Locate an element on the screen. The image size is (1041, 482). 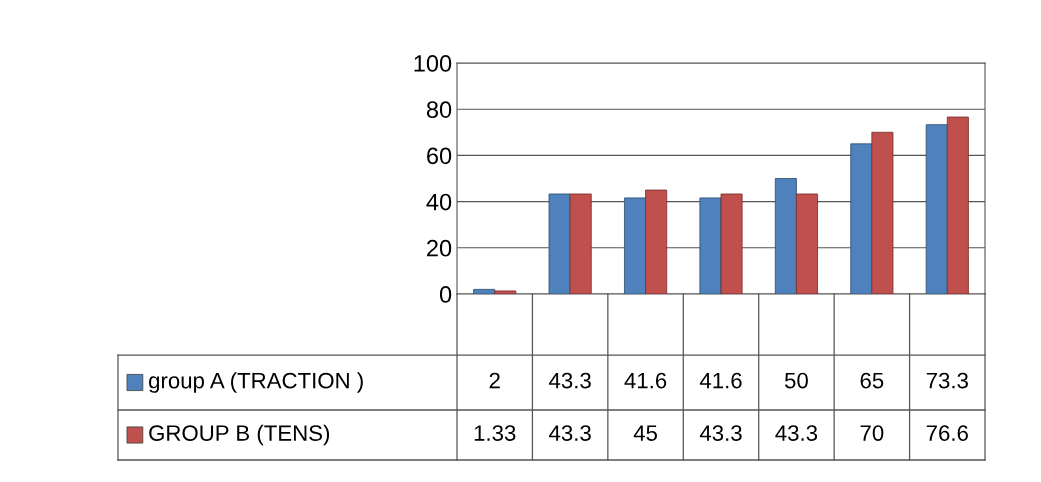
data-label: 1.33 is located at coordinates (495, 433).